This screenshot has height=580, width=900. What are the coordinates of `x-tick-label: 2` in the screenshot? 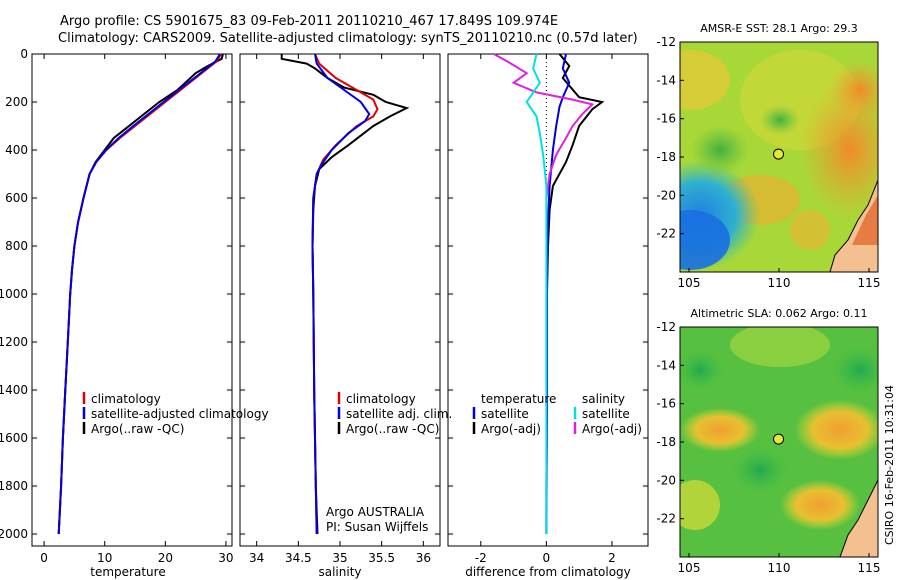 It's located at (612, 558).